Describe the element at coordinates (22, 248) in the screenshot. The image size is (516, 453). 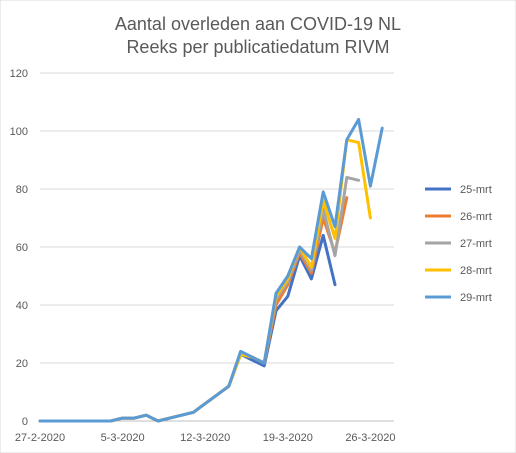
I see `y-tick-label: 60` at that location.